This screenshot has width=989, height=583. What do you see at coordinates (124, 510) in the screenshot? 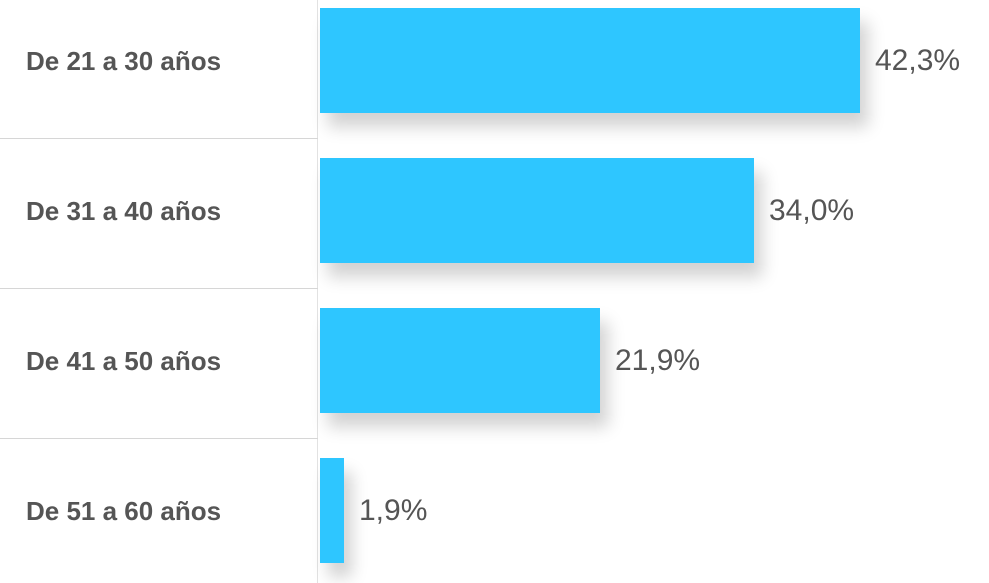
I see `category-label: De 51 a 60 años` at bounding box center [124, 510].